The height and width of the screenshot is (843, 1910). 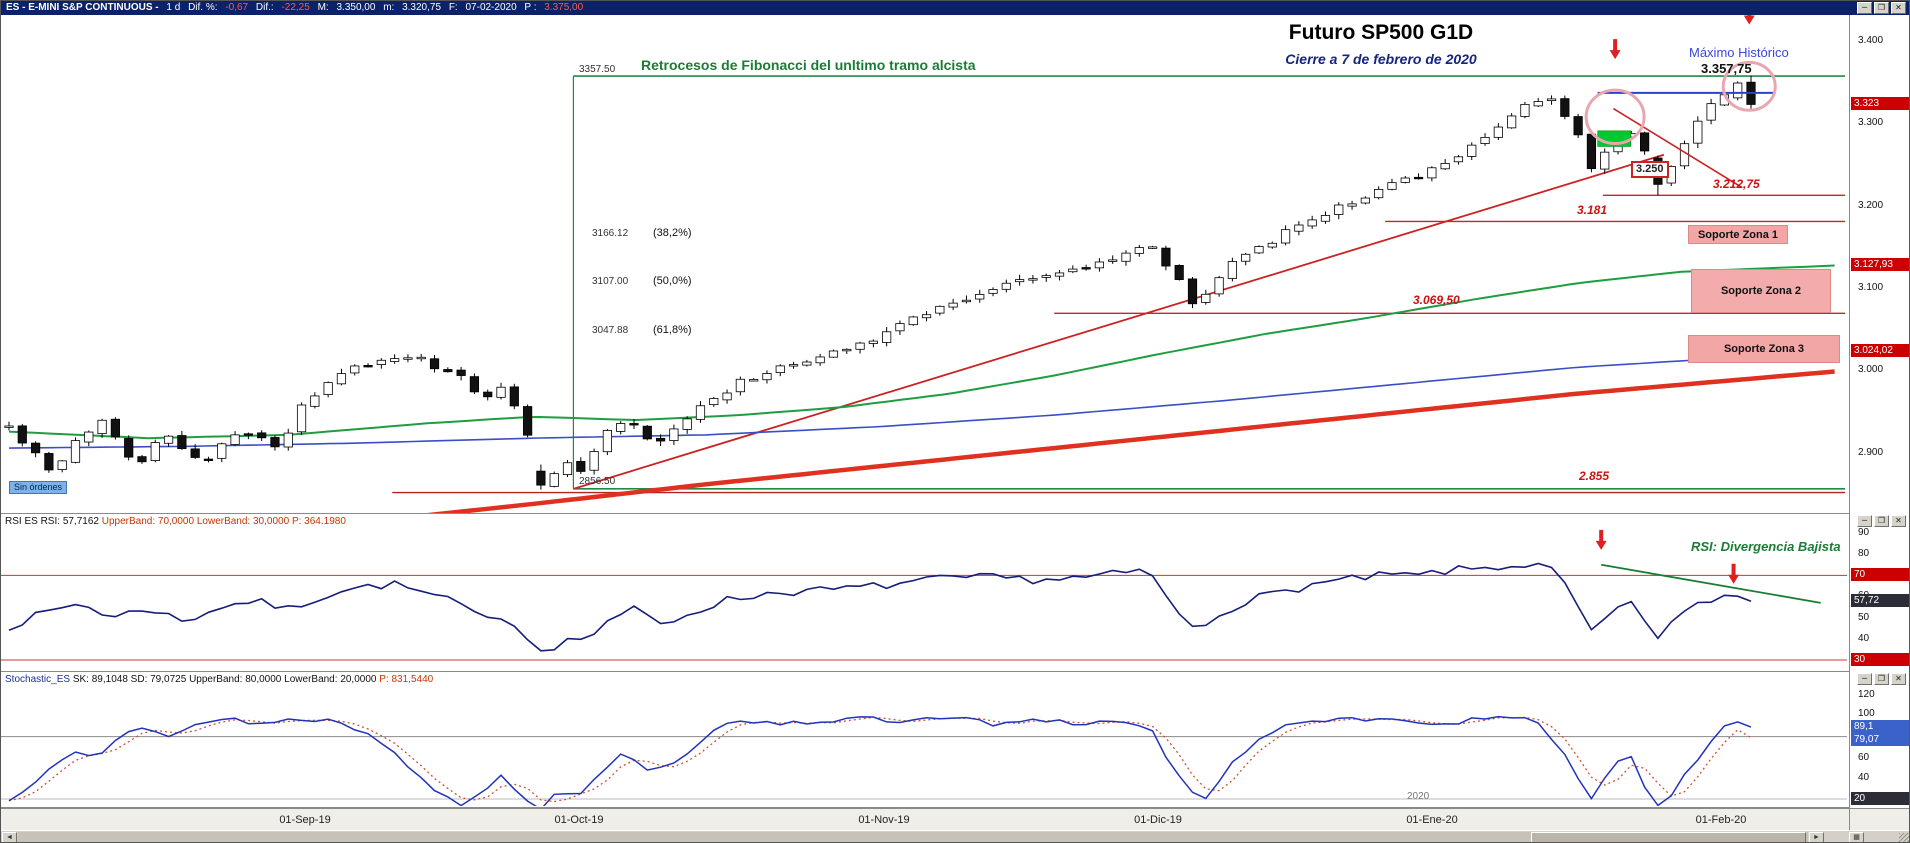 What do you see at coordinates (1650, 169) in the screenshot?
I see `price-box-3250: 3.250` at bounding box center [1650, 169].